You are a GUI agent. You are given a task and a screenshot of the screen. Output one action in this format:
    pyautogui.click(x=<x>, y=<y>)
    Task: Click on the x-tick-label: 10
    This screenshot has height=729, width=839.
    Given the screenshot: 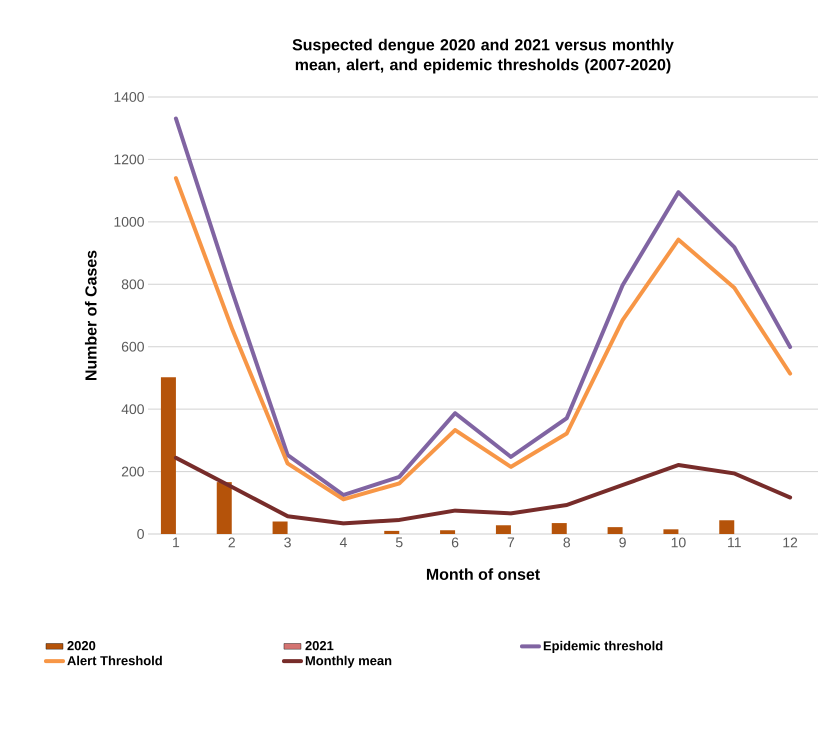 What is the action you would take?
    pyautogui.click(x=679, y=543)
    